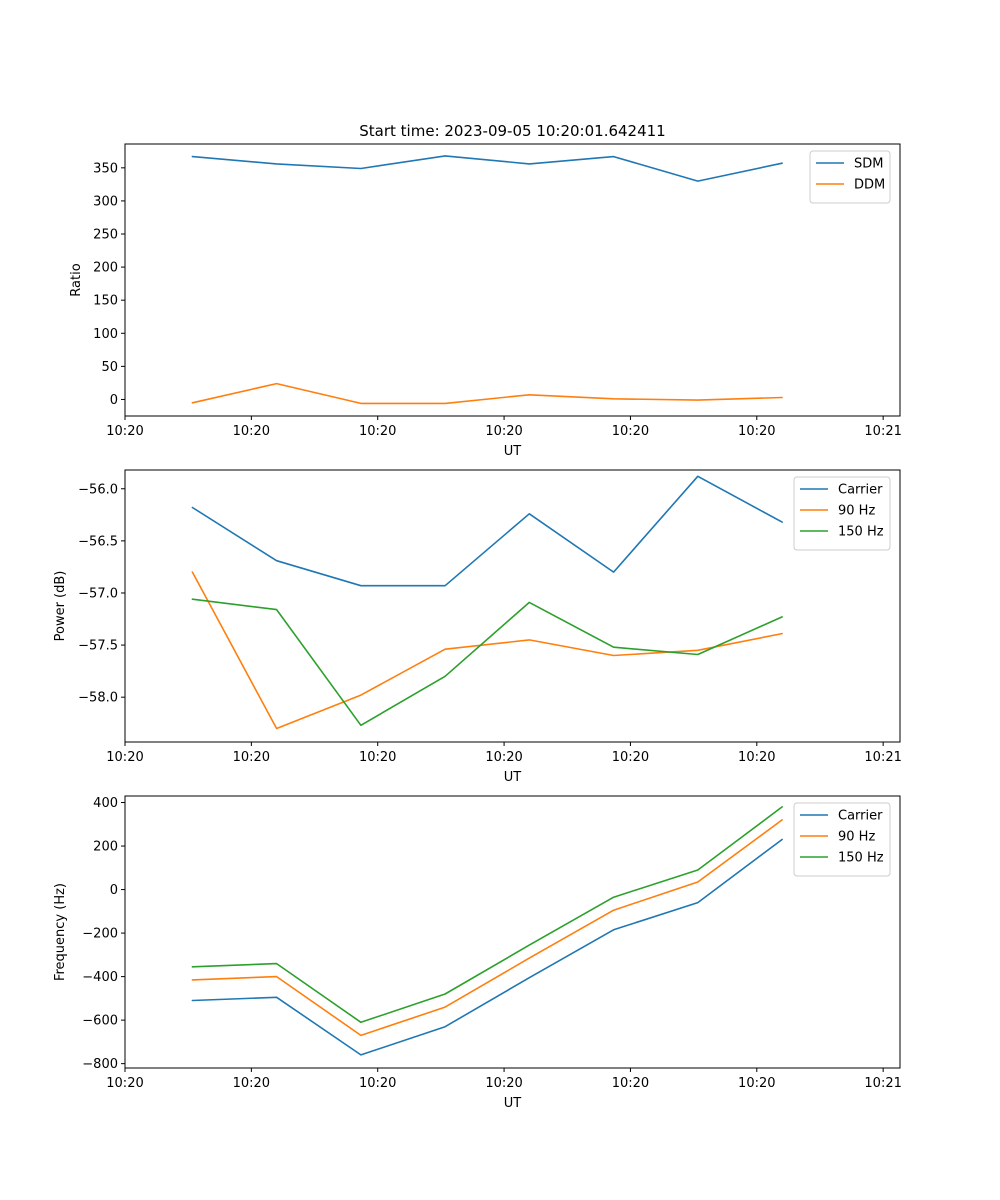  I want to click on power-legend-label-150-hz: 150 Hz, so click(861, 532).